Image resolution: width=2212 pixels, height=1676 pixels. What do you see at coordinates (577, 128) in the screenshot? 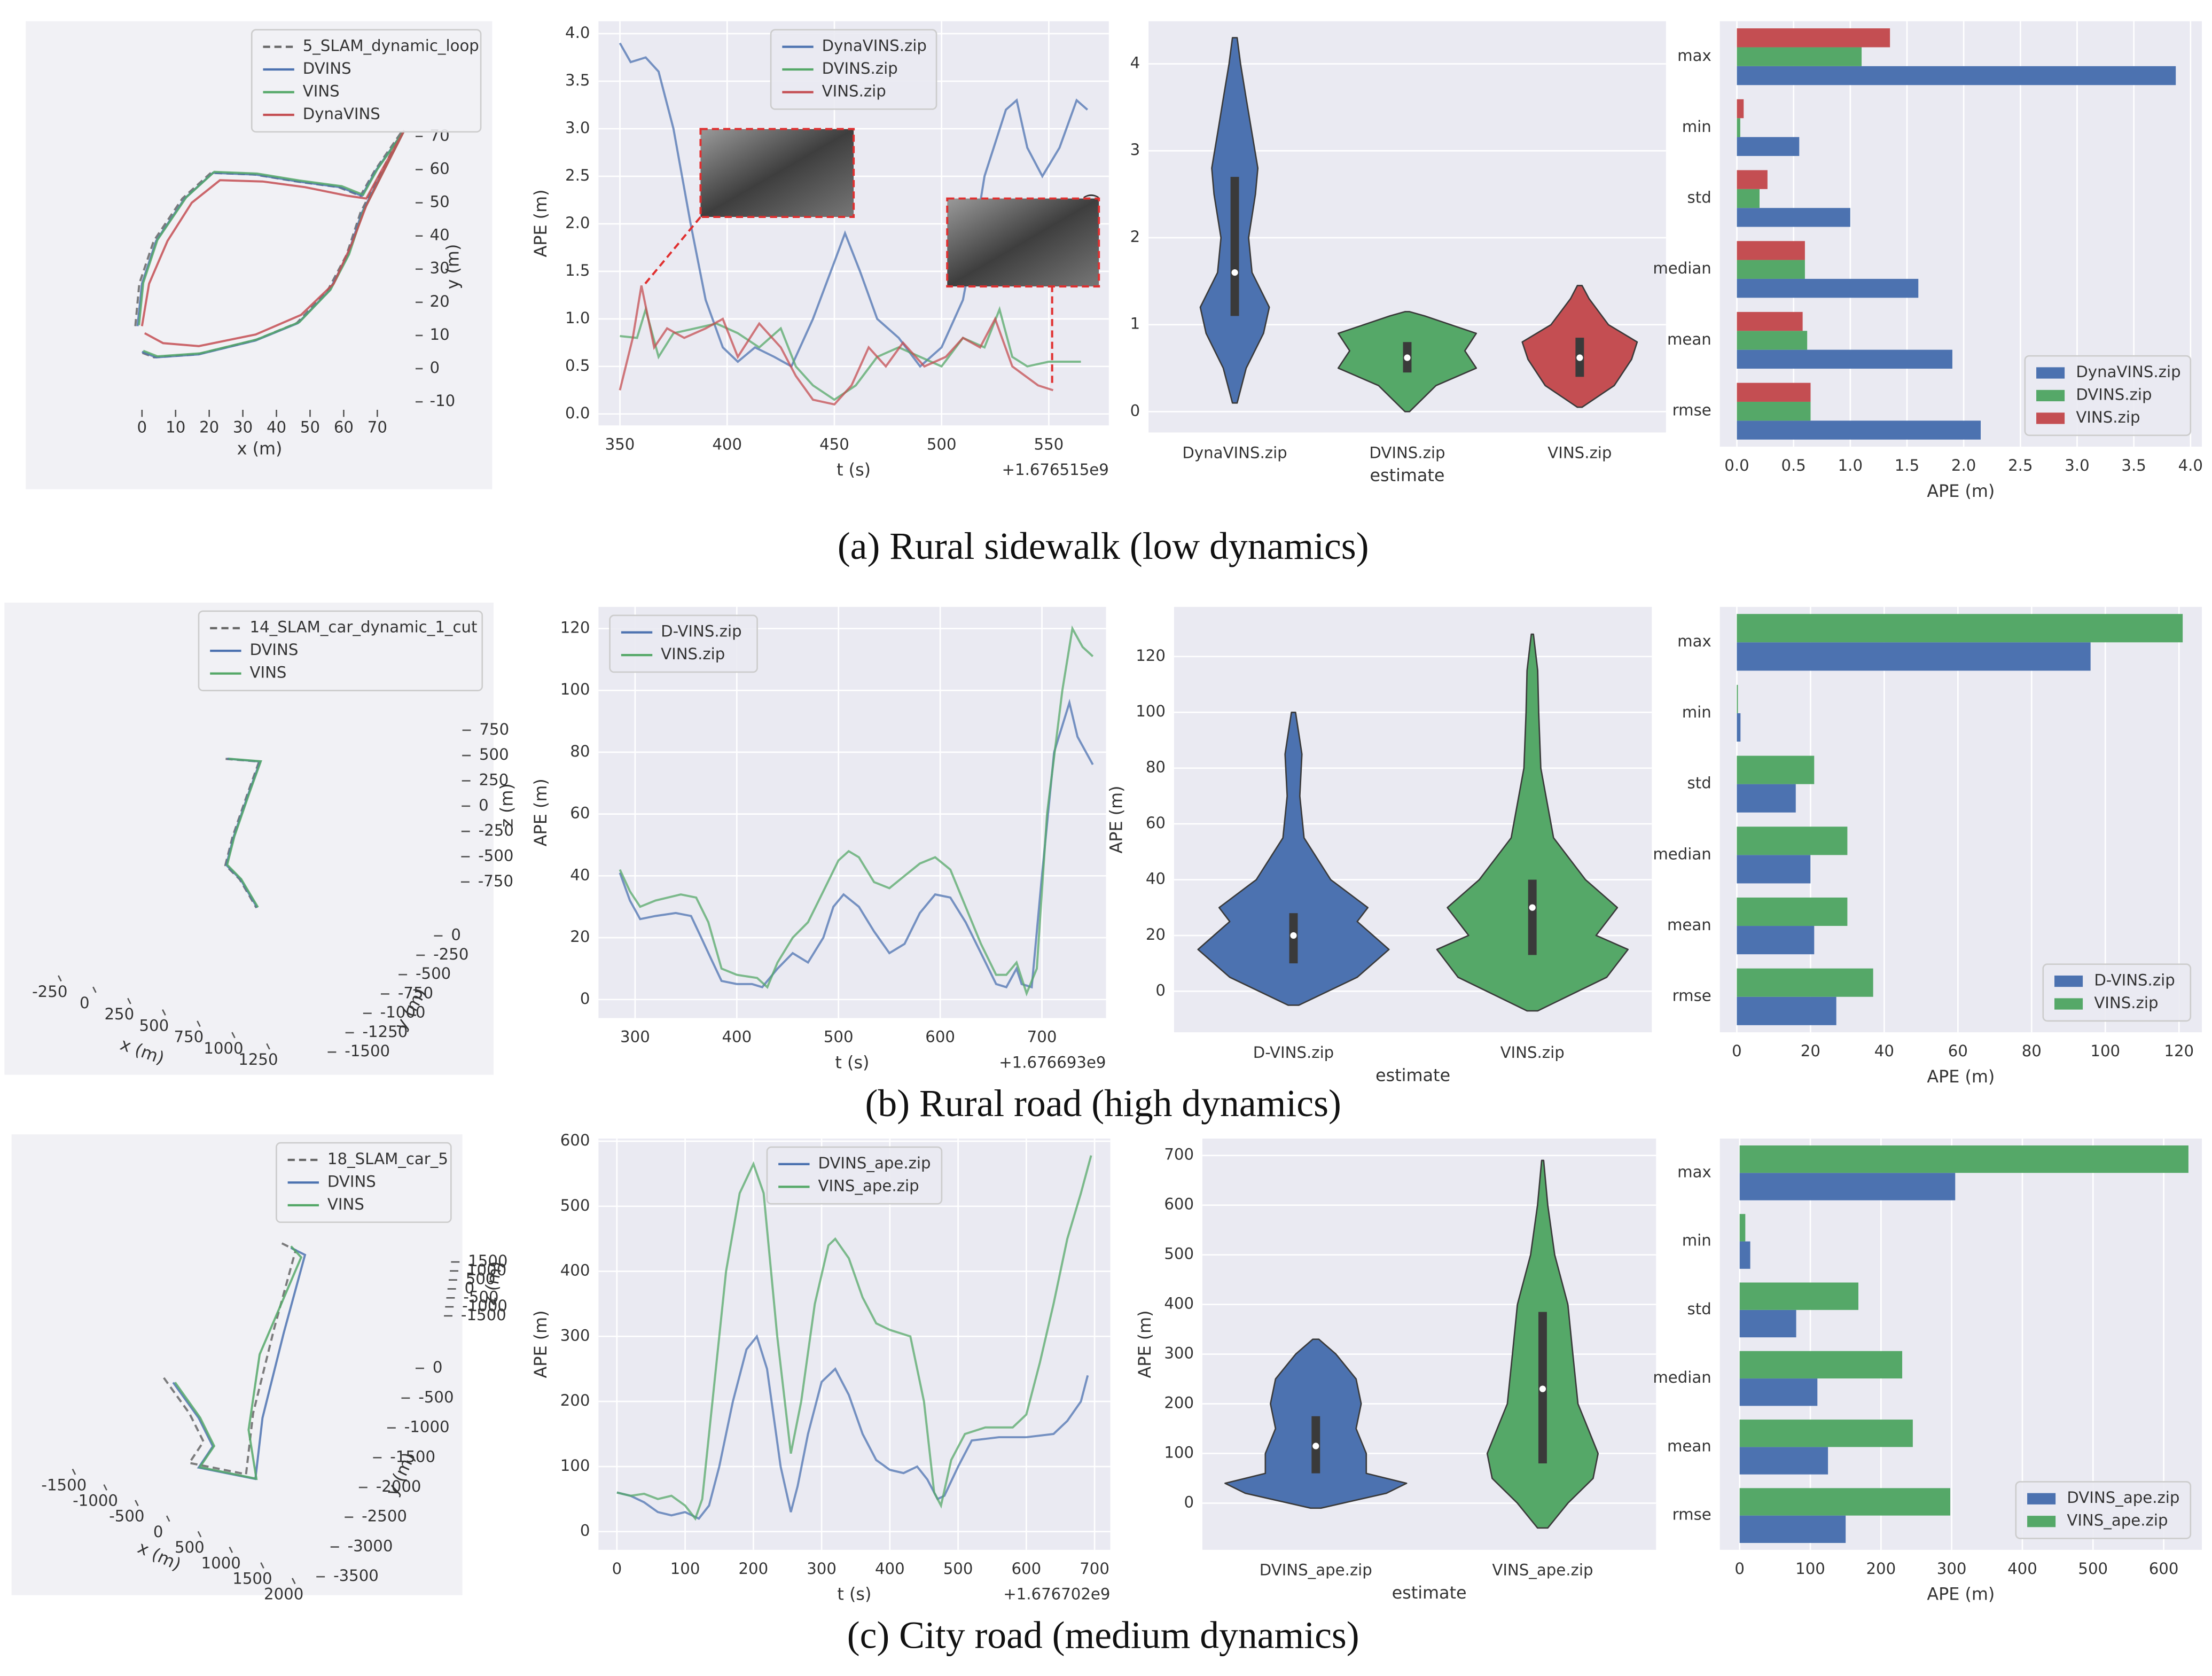
I see `y-tick-label: 3.0` at bounding box center [577, 128].